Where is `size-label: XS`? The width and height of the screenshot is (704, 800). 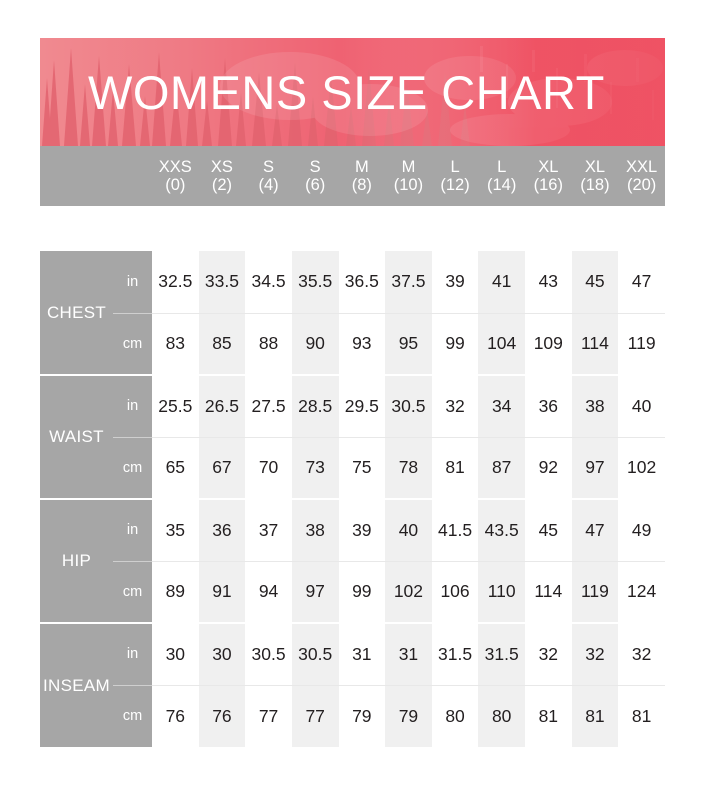
size-label: XS is located at coordinates (221, 166).